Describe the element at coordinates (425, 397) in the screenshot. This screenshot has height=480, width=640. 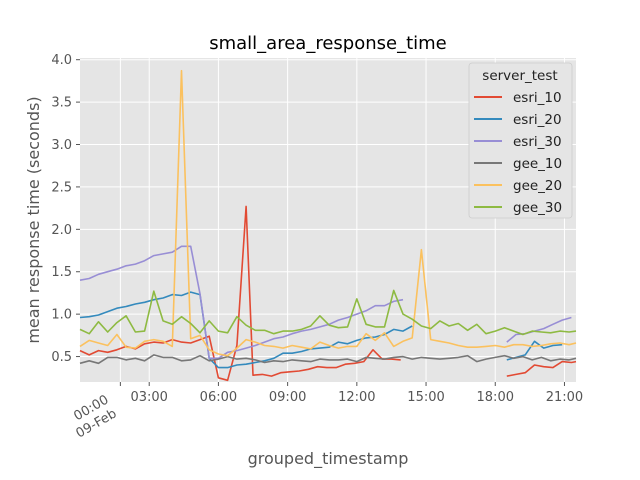
I see `x-tick-label: 15:00` at that location.